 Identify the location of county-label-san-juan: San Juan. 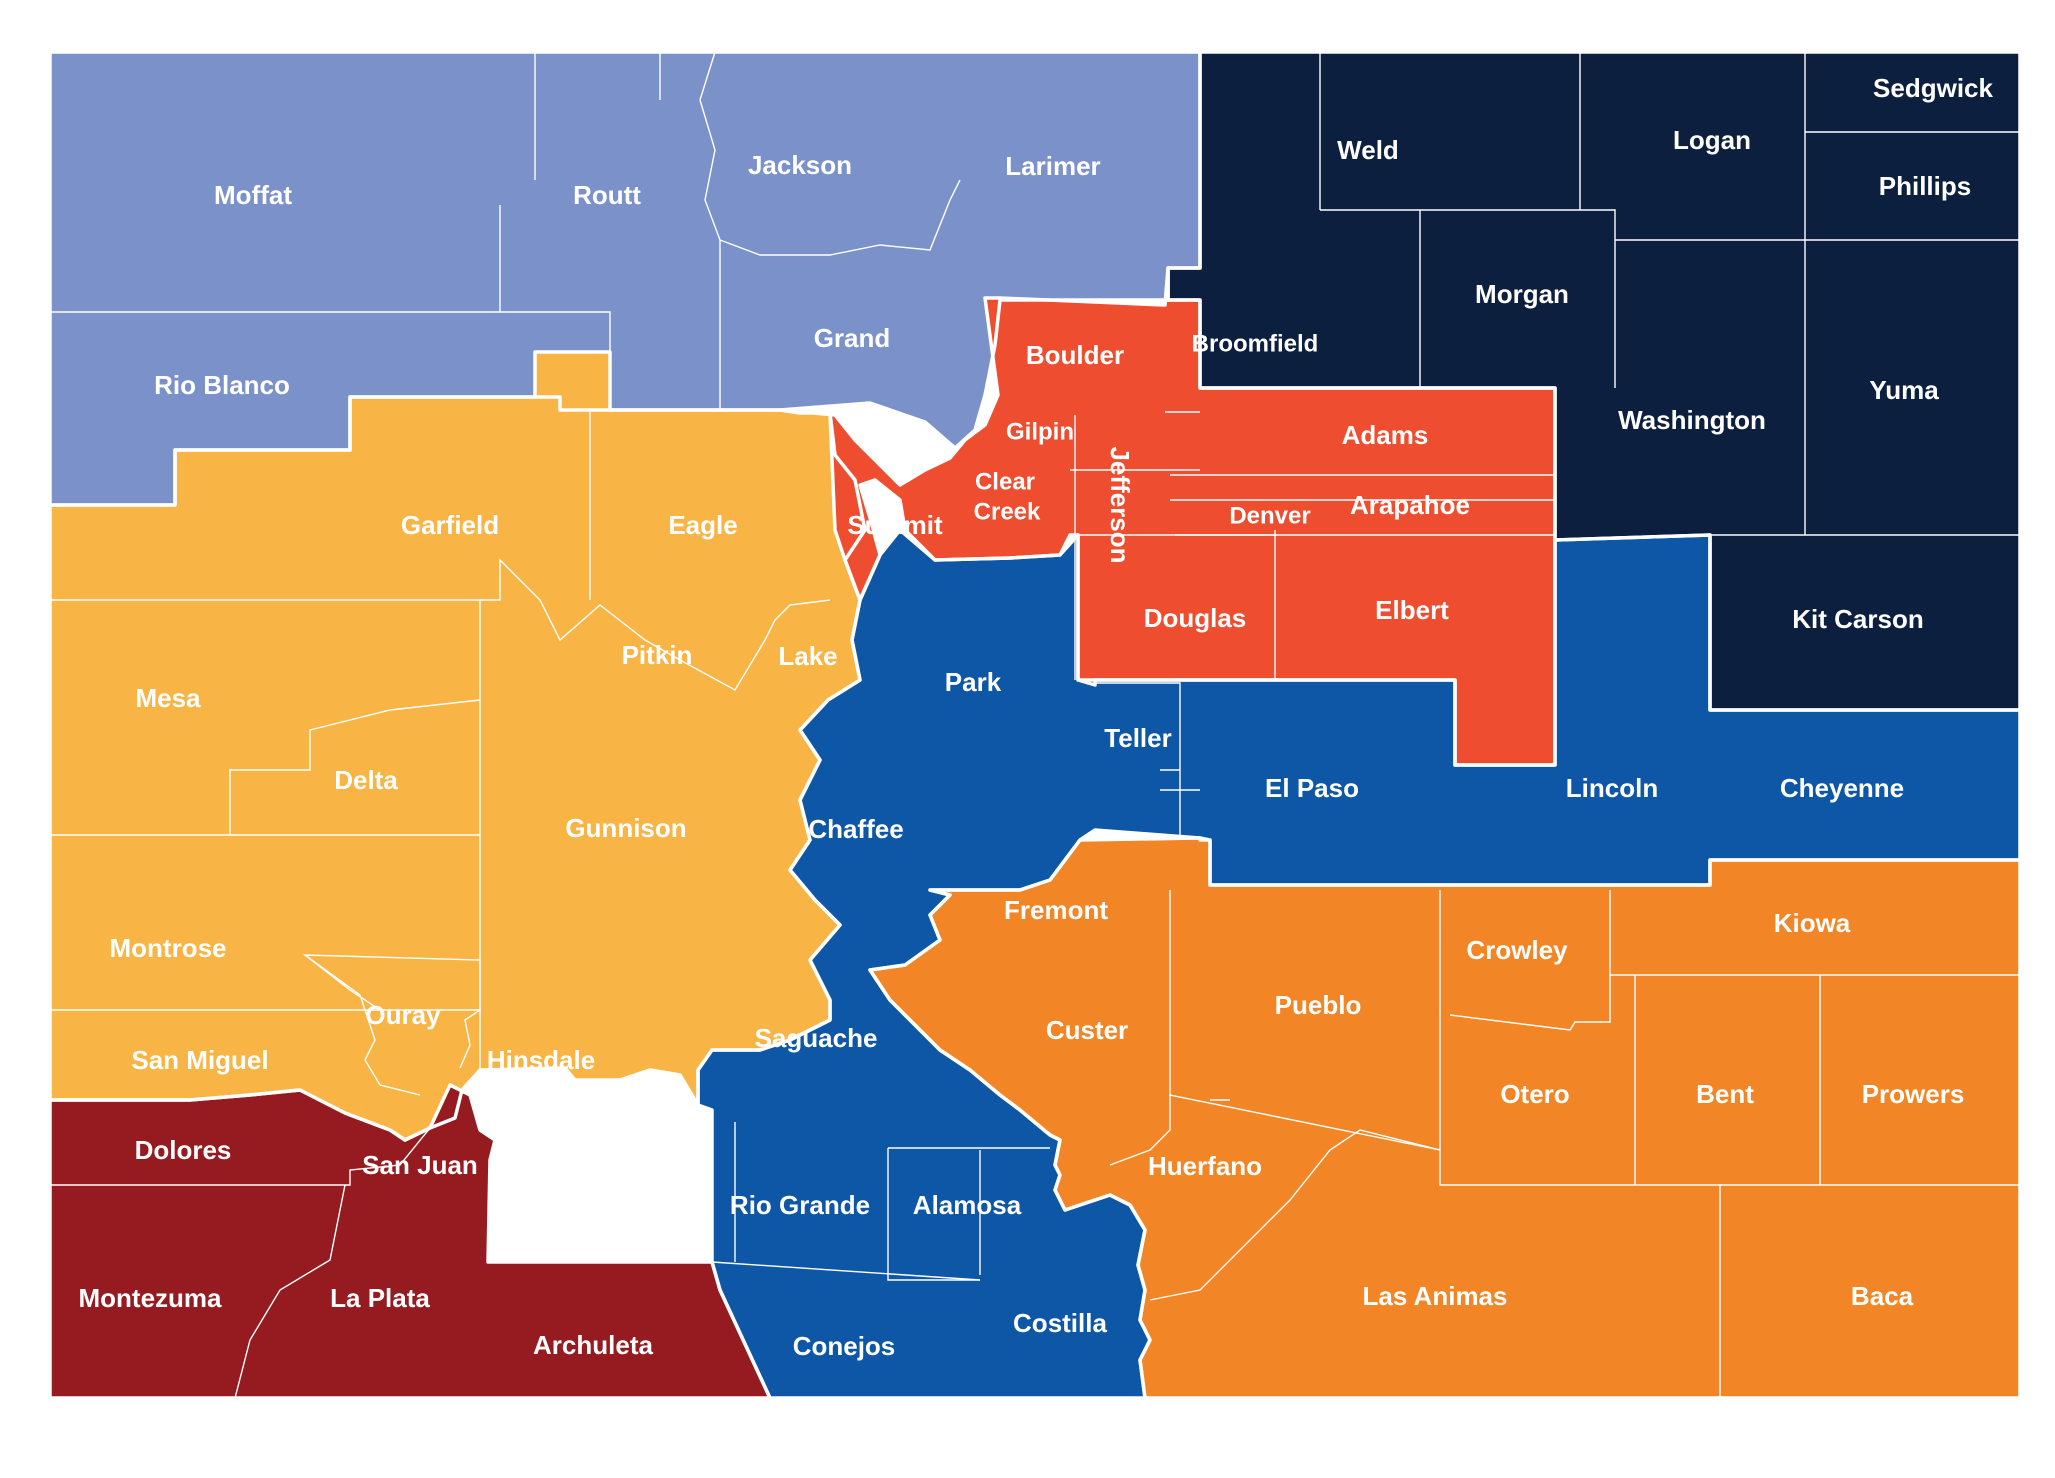
(420, 1165).